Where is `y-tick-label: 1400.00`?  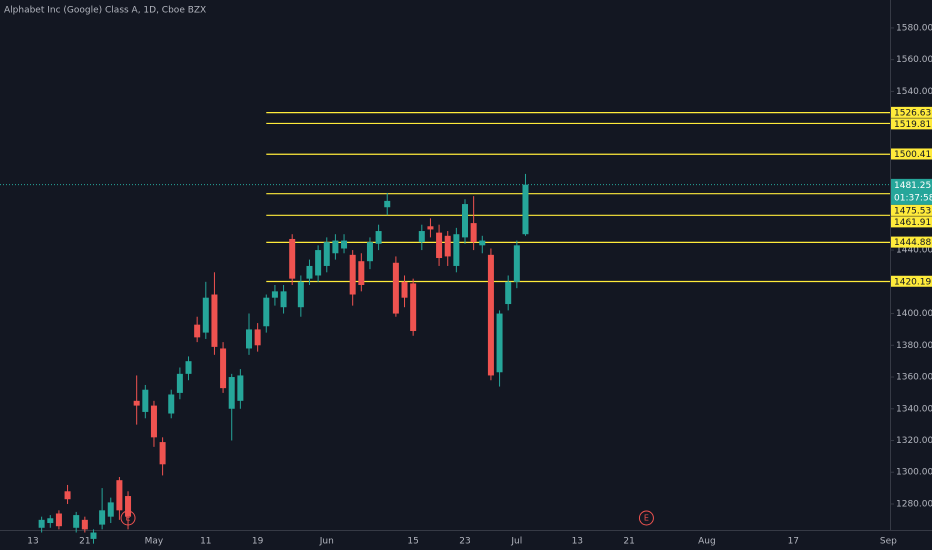
y-tick-label: 1400.00 is located at coordinates (914, 314).